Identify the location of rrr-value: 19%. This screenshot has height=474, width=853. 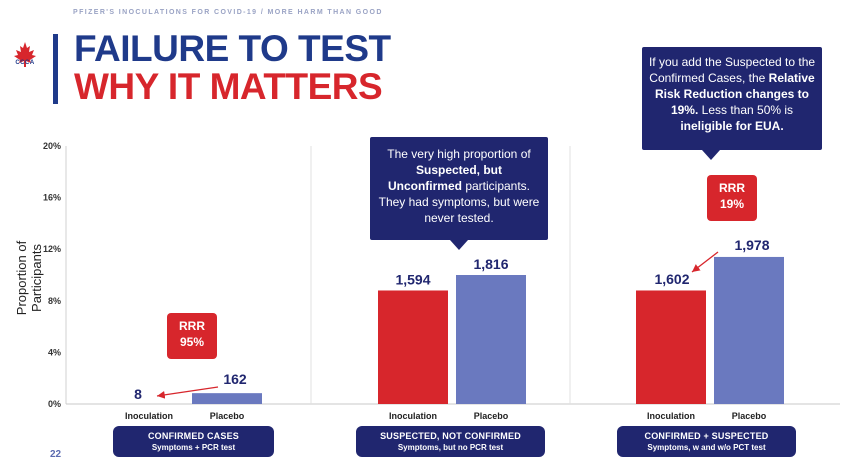
(732, 204).